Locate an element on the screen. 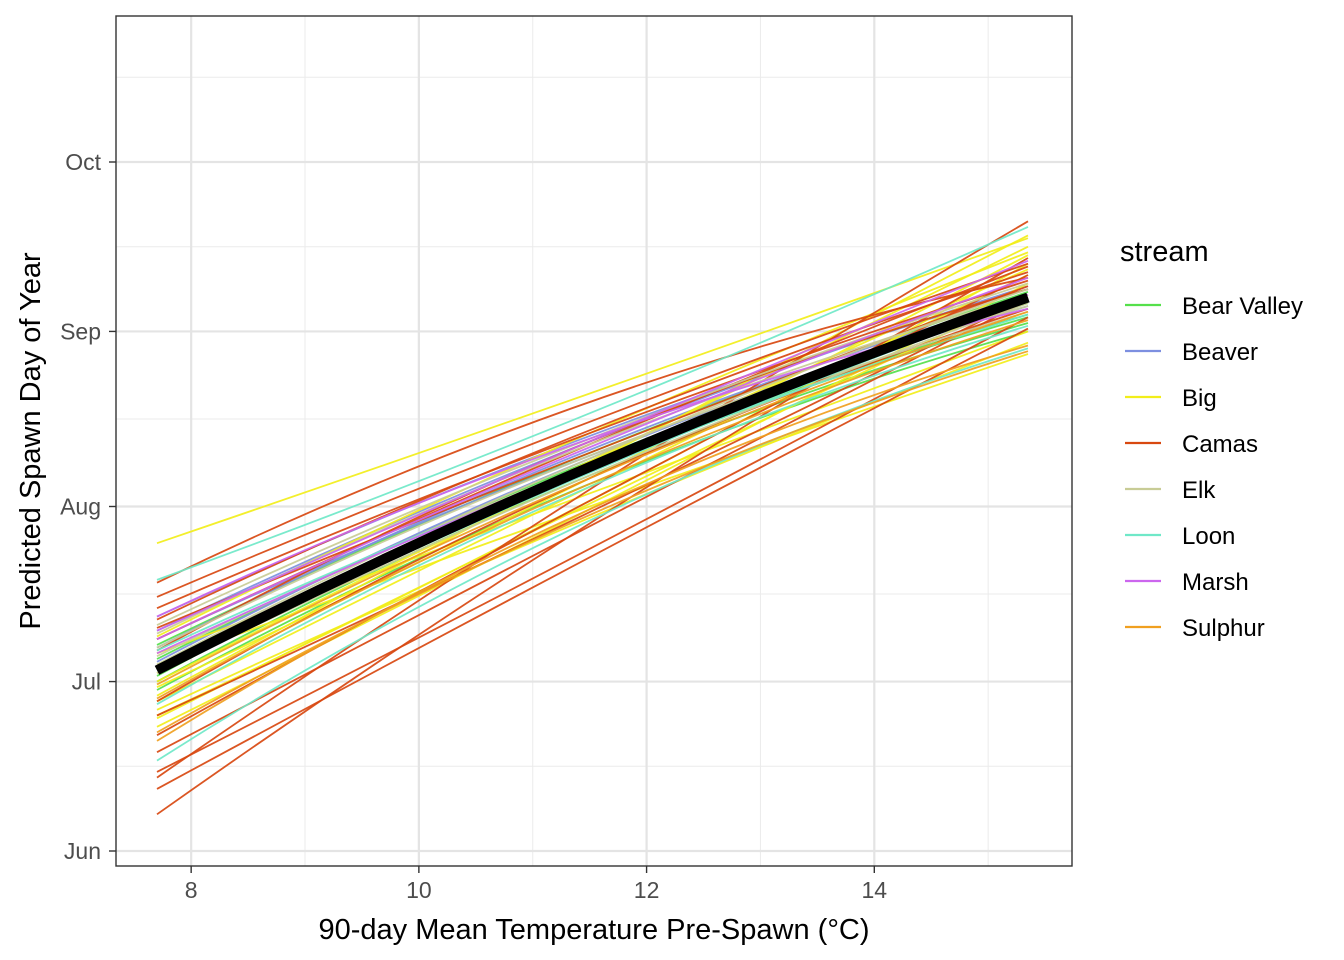 The height and width of the screenshot is (960, 1344). y-axis-title: Predicted Spawn Day of Year is located at coordinates (31, 441).